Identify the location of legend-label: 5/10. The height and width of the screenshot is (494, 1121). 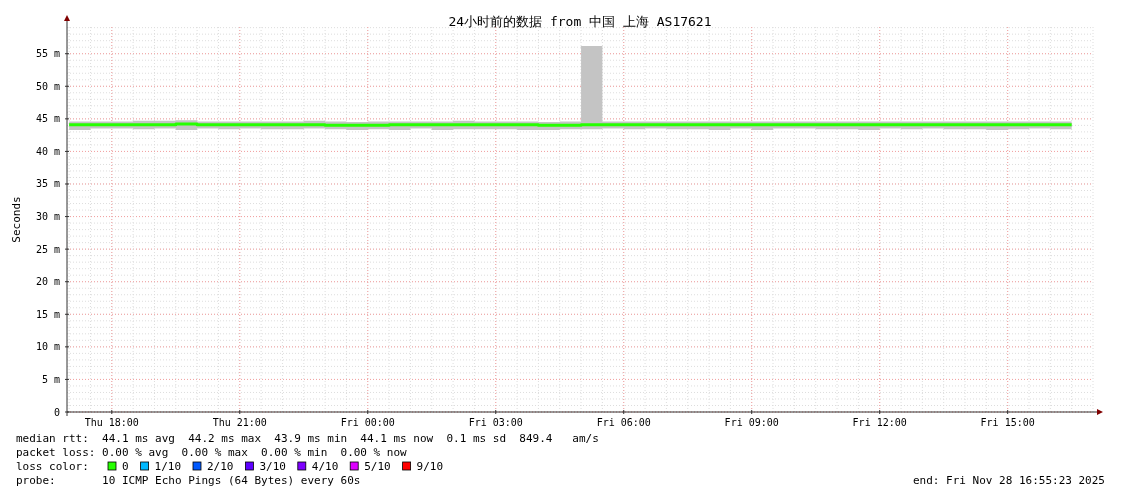
(377, 466).